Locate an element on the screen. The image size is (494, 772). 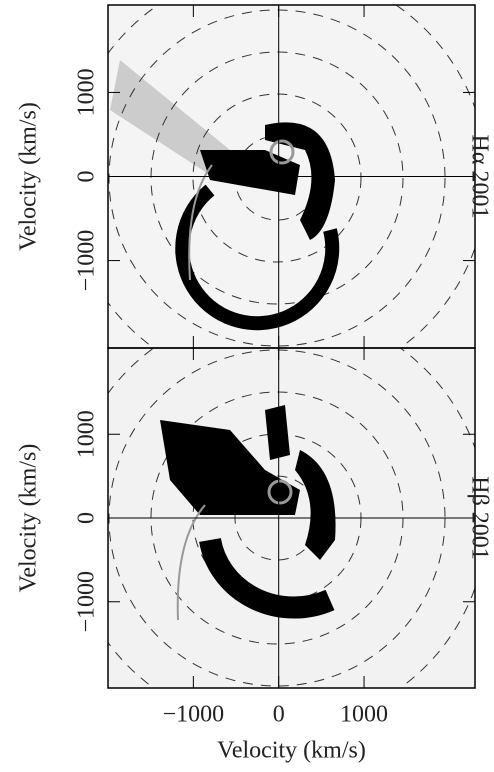
panel-label: Hβ 2001 is located at coordinates (479, 518).